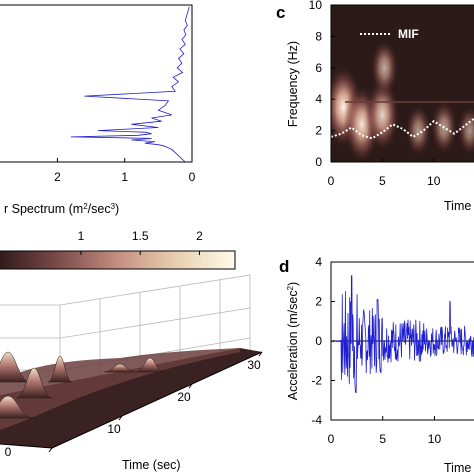 The width and height of the screenshot is (474, 474). I want to click on accel-x-ticks: 05101, so click(385, 431).